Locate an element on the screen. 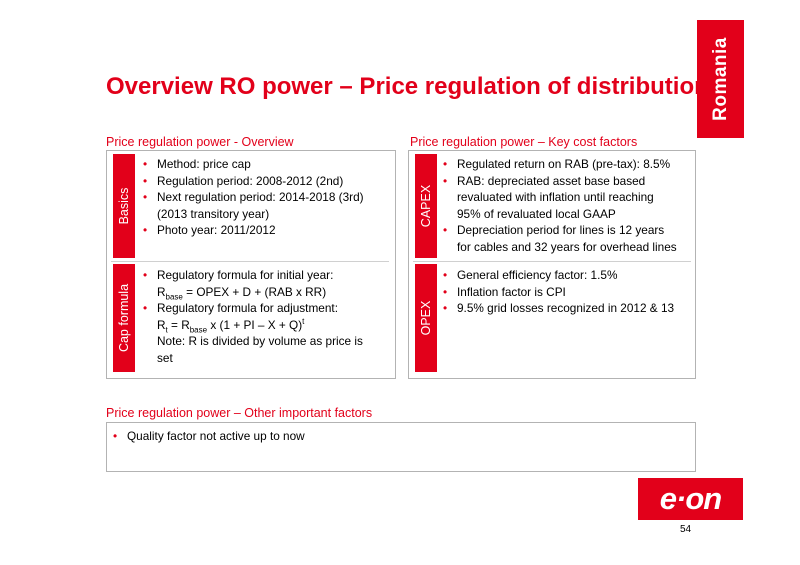 Image resolution: width=800 pixels, height=565 pixels. list-item: Inflation factor is CPI is located at coordinates (568, 292).